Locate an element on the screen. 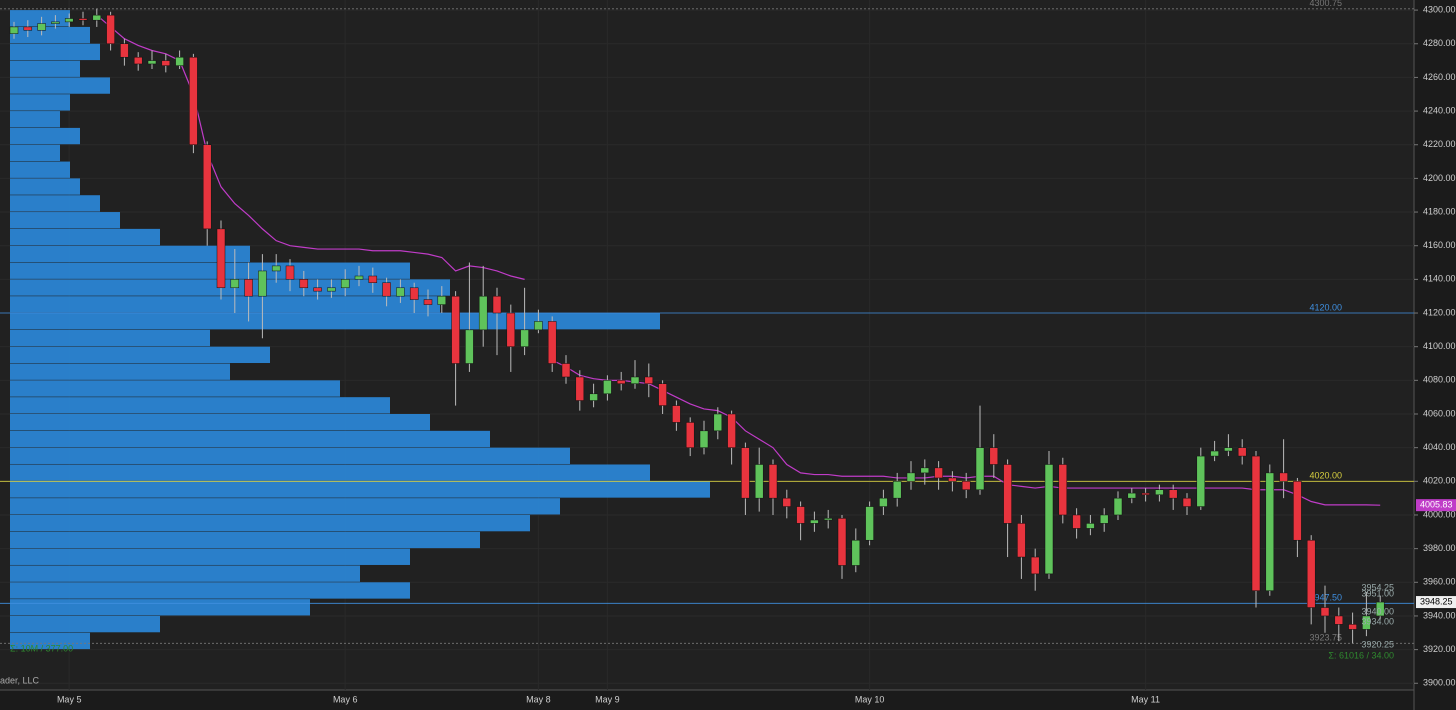  y-tick-label: 4060.00 is located at coordinates (1439, 413).